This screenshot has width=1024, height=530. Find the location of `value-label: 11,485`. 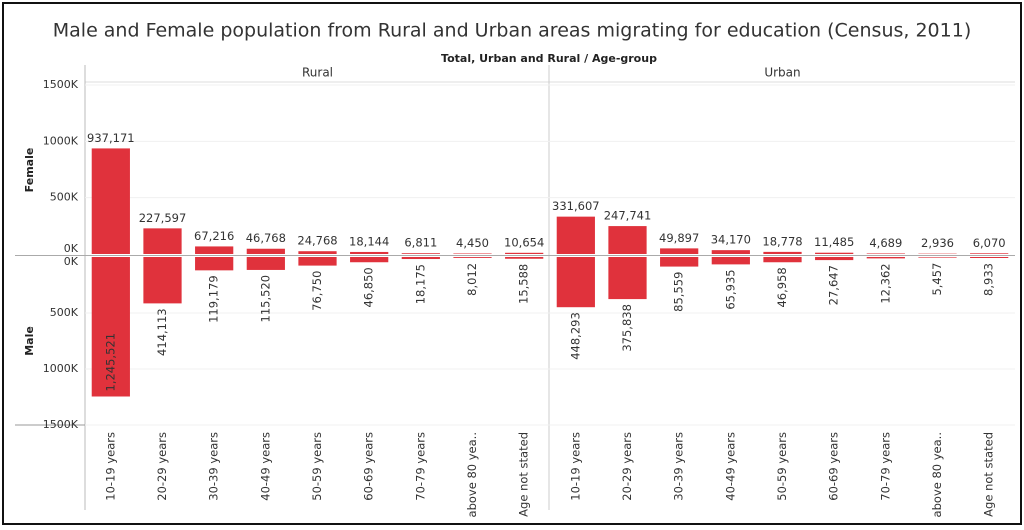

value-label: 11,485 is located at coordinates (834, 242).